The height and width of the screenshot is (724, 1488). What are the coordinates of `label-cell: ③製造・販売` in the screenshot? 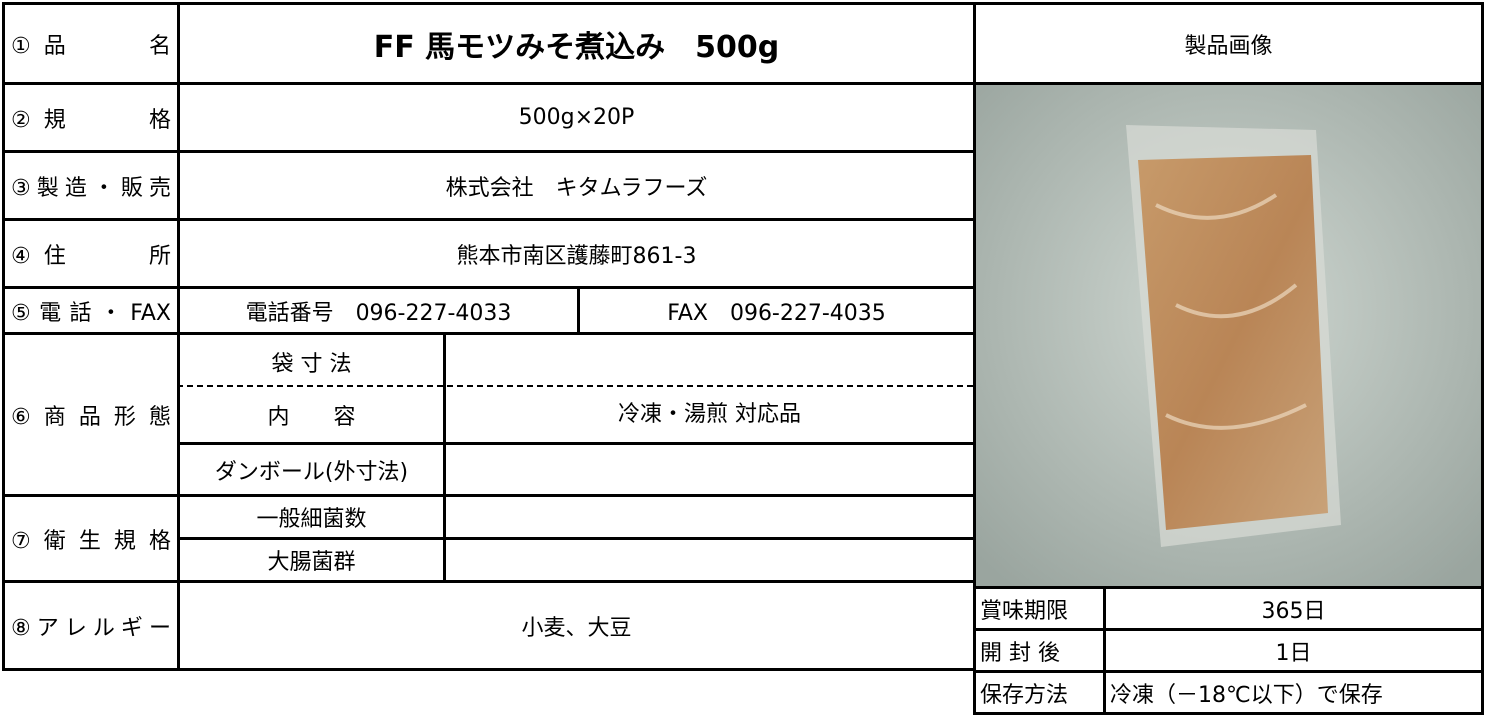 It's located at (91, 185).